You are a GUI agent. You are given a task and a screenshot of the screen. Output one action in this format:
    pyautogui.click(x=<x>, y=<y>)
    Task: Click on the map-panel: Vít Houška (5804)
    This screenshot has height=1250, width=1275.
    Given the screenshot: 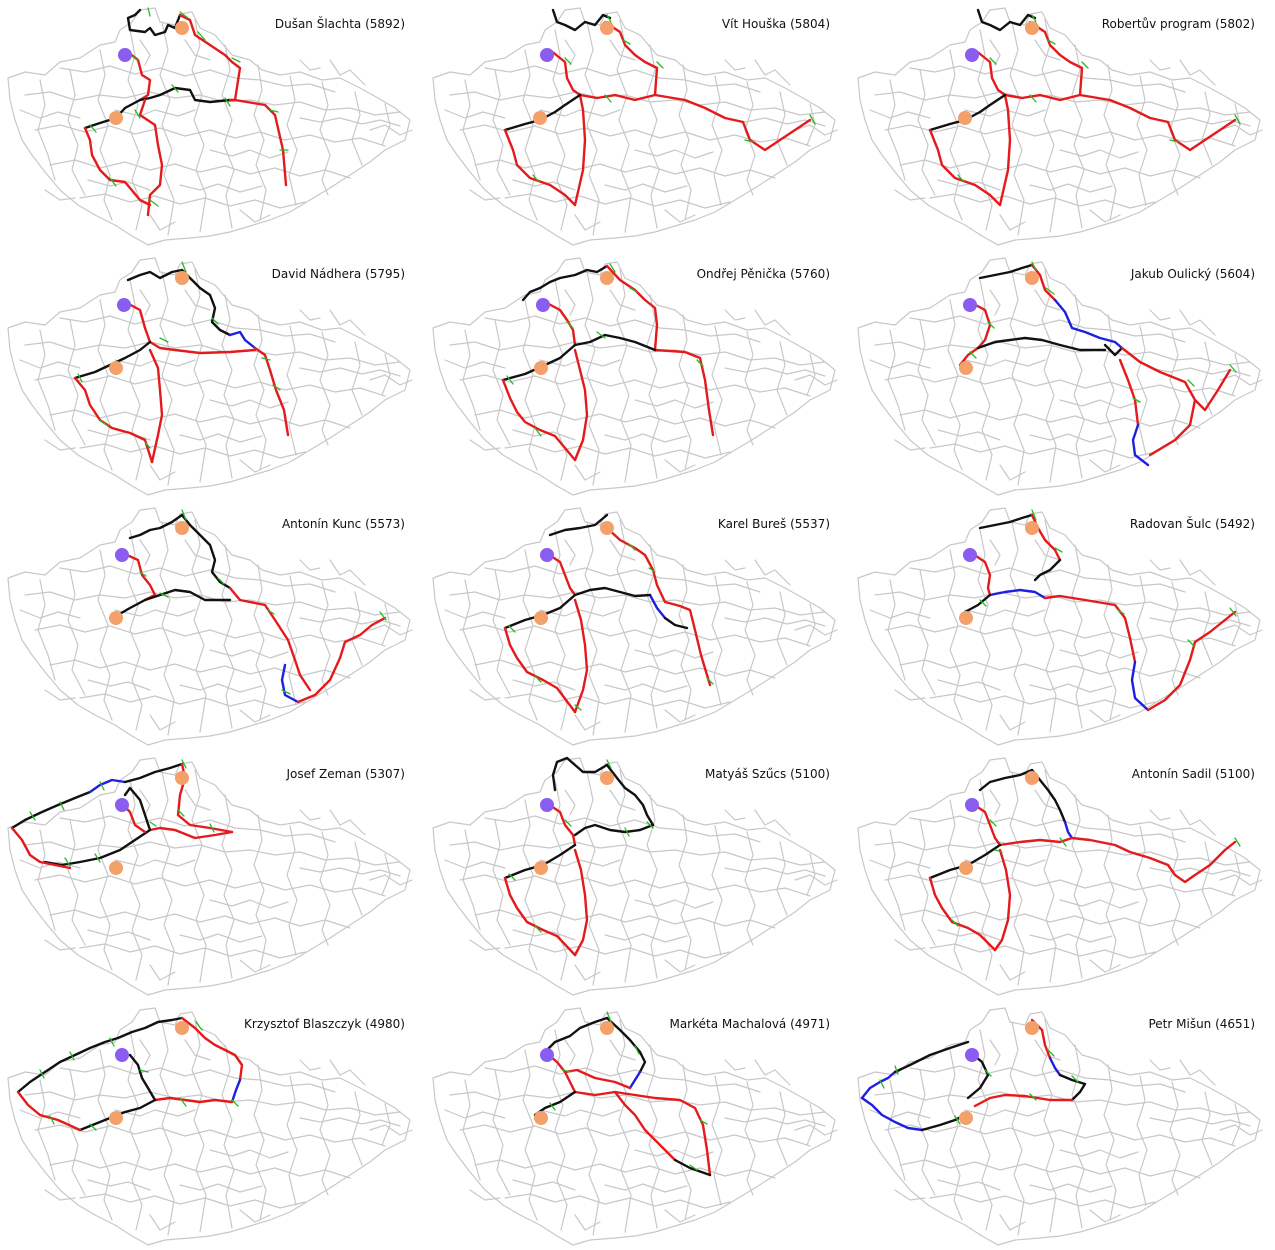 What is the action you would take?
    pyautogui.click(x=637, y=125)
    